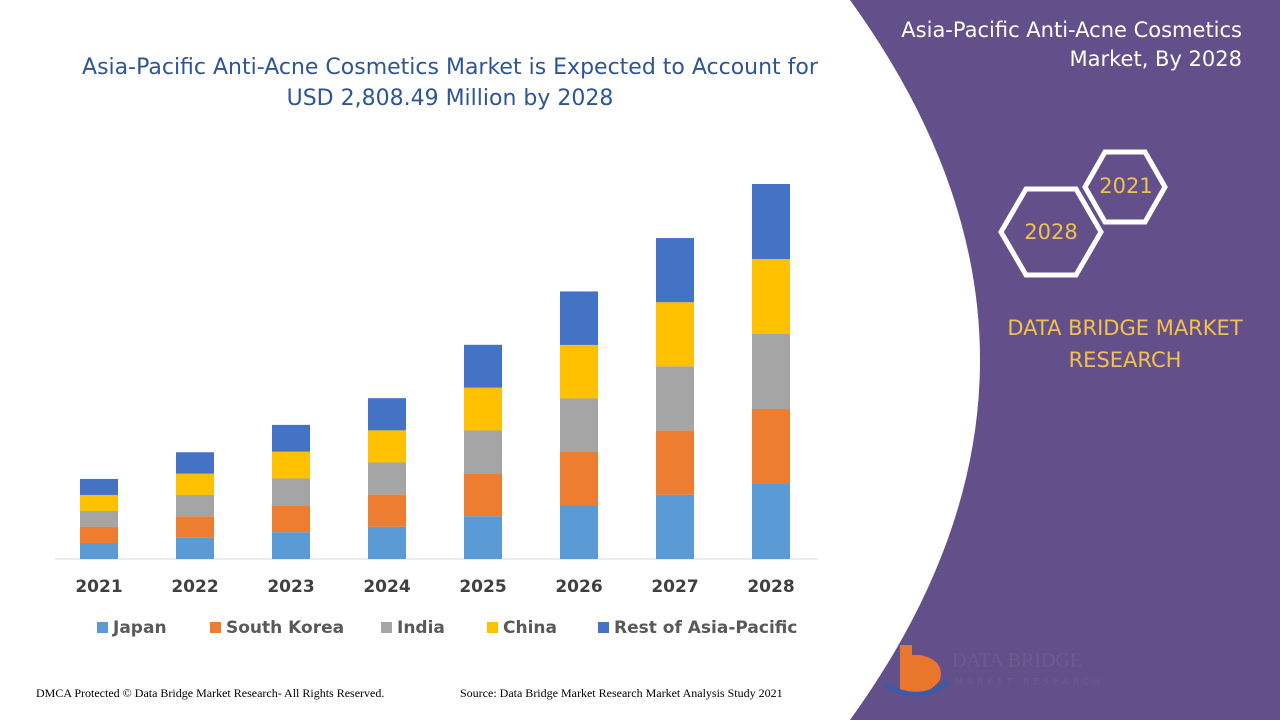 The image size is (1280, 720). What do you see at coordinates (578, 587) in the screenshot?
I see `x-tick-label: 2026` at bounding box center [578, 587].